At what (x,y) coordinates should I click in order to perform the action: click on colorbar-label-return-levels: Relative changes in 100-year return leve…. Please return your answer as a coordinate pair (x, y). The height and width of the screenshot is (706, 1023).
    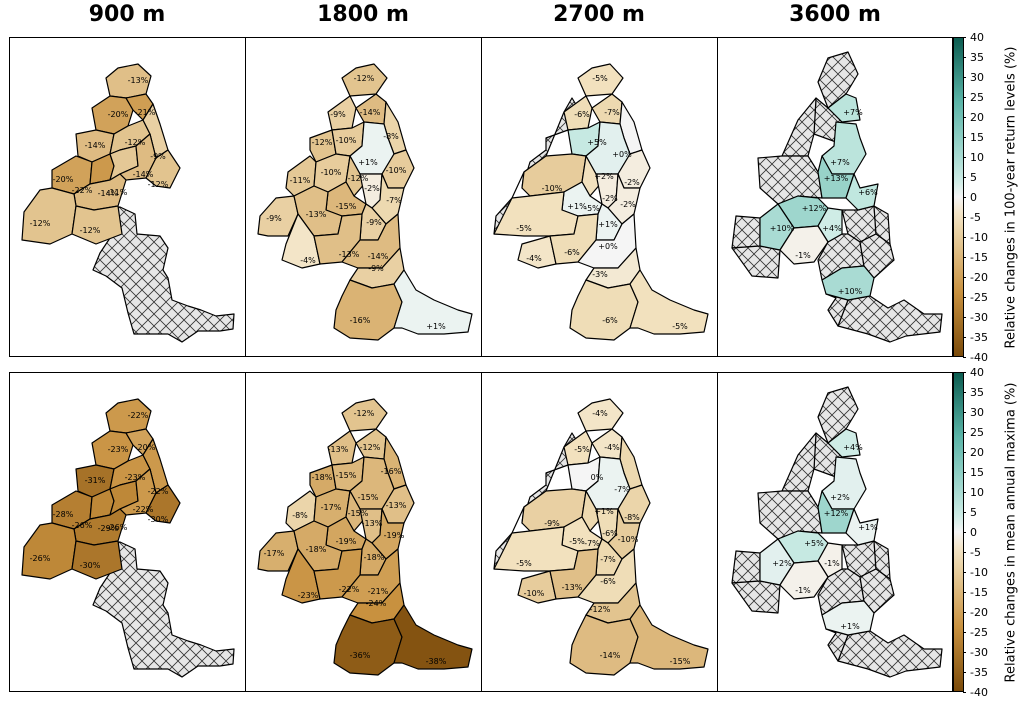
    Looking at the image, I should click on (1011, 197).